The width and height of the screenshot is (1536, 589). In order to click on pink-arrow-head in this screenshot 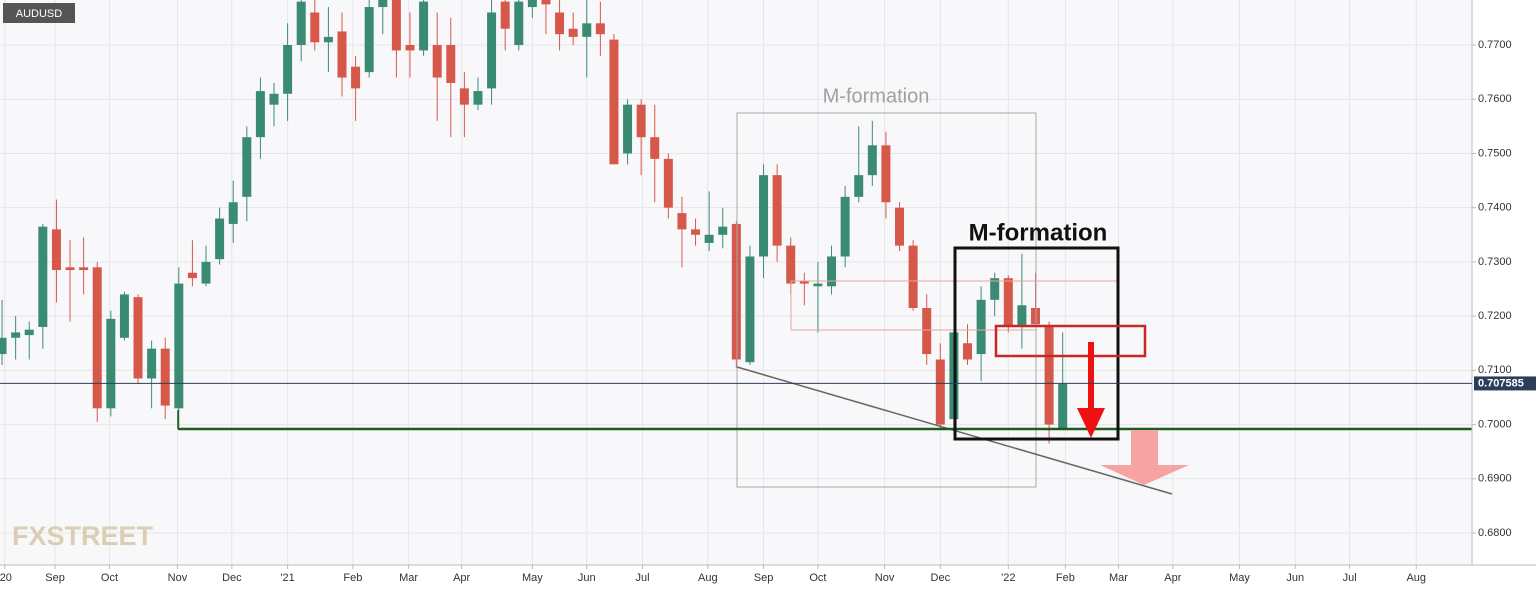, I will do `click(1144, 475)`.